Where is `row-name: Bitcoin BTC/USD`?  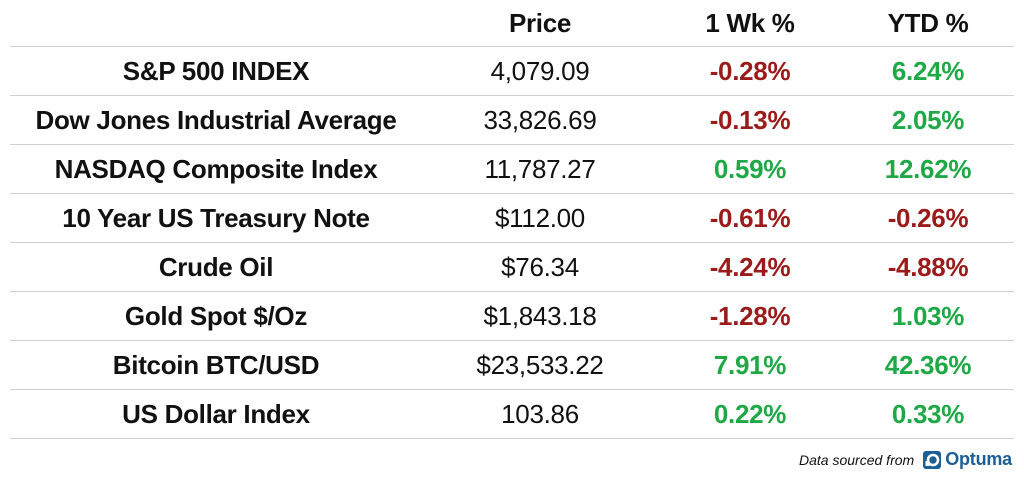
row-name: Bitcoin BTC/USD is located at coordinates (216, 365).